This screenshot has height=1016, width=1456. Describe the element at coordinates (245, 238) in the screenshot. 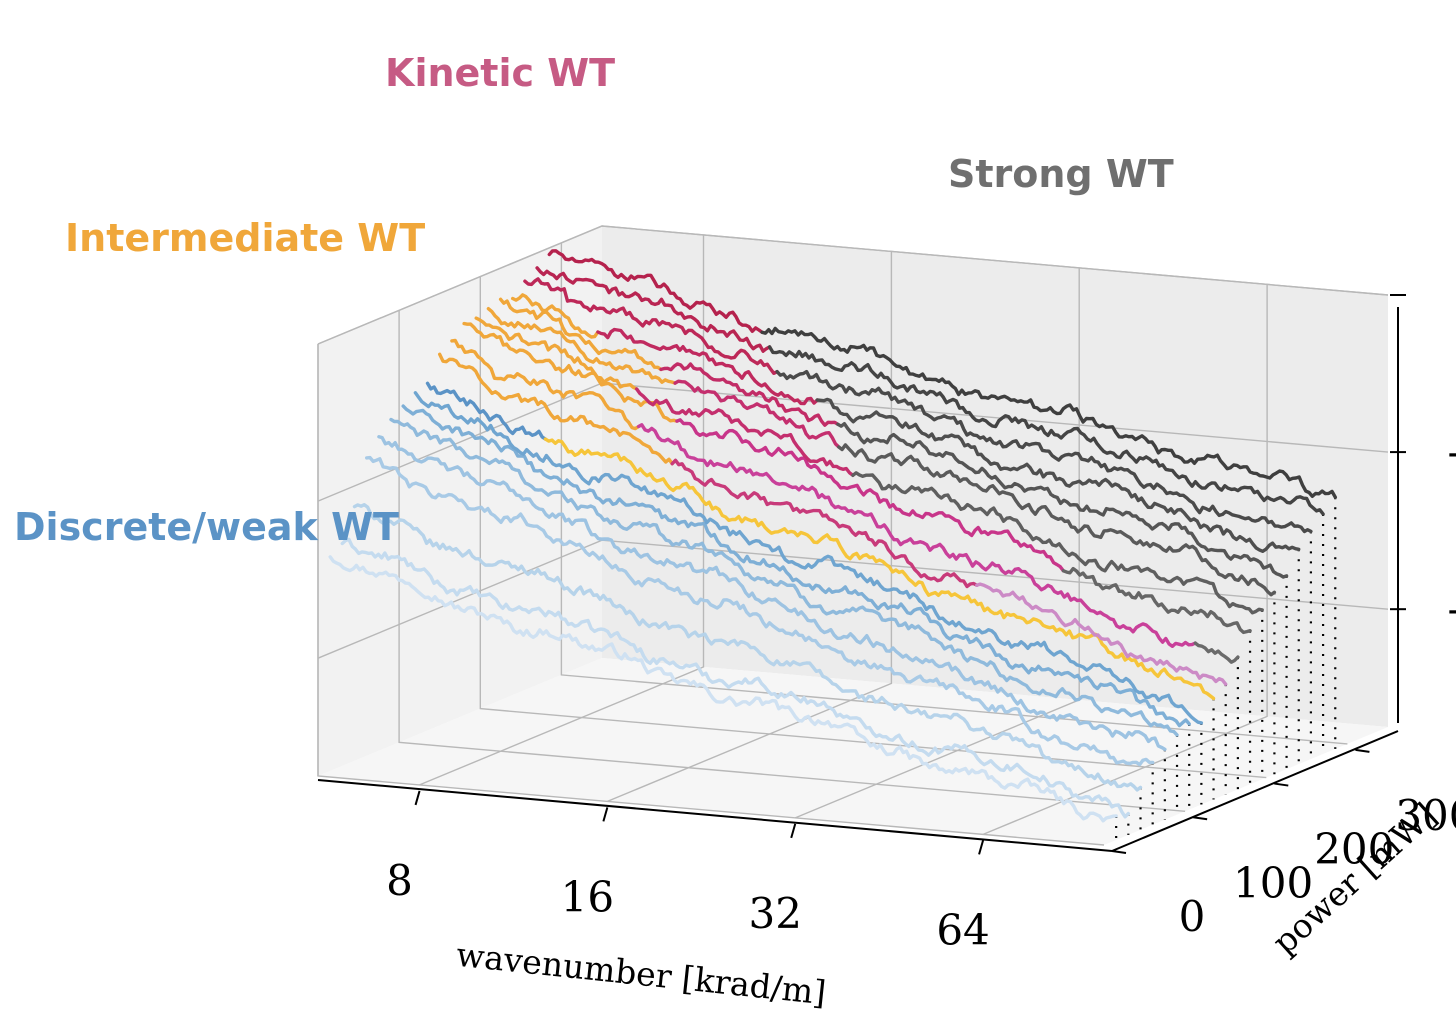

I see `intermediate-wt-label: Intermediate WT` at that location.